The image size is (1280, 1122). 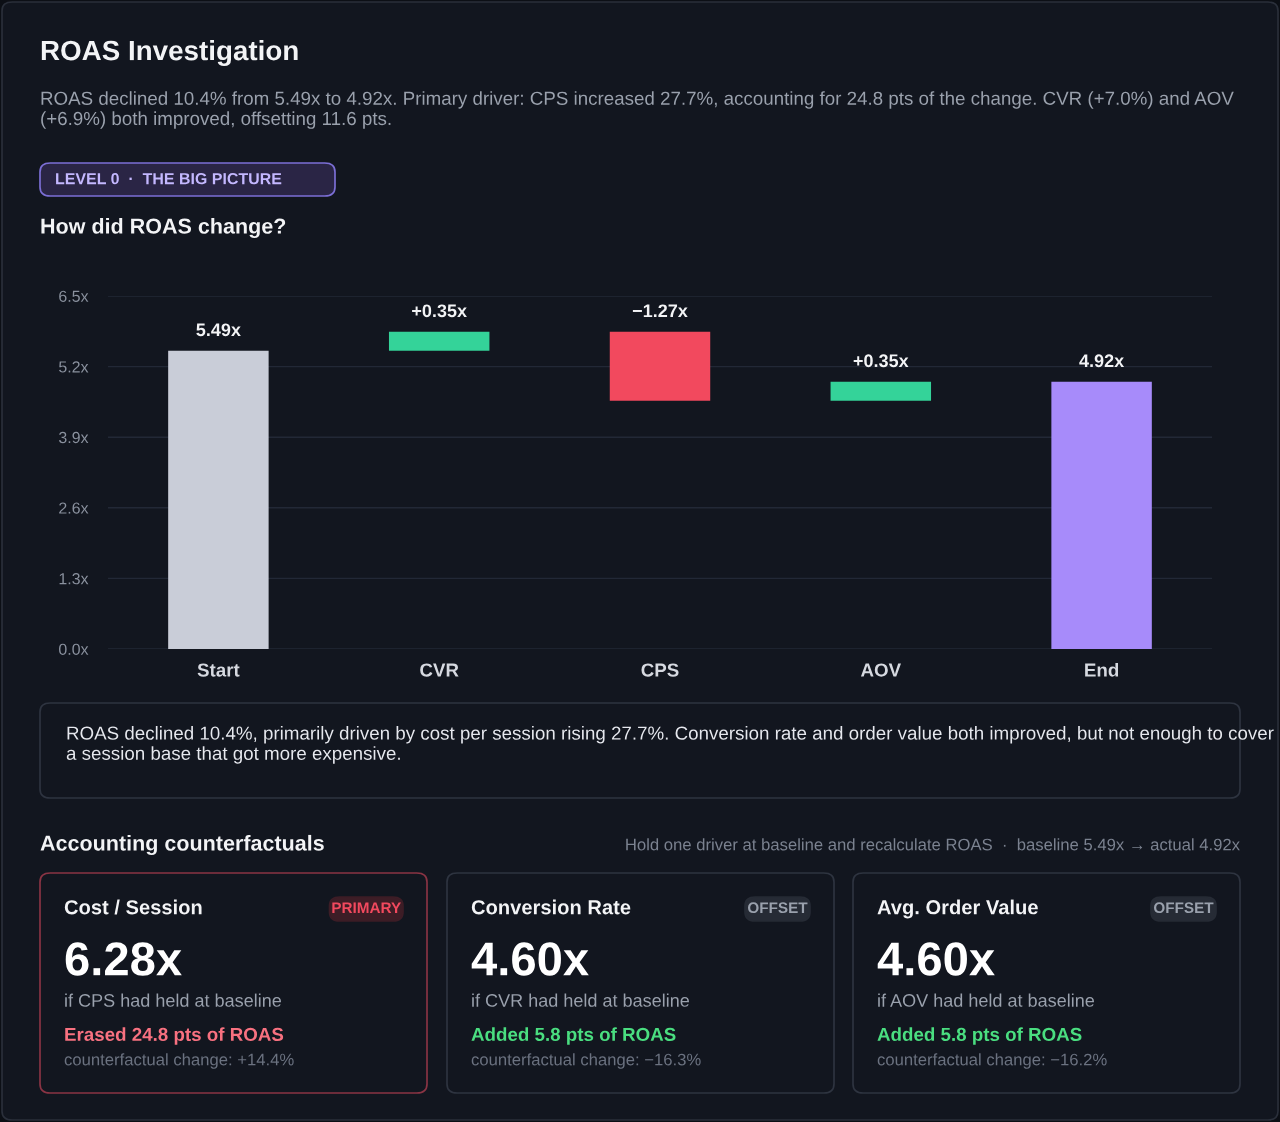 What do you see at coordinates (163, 228) in the screenshot?
I see `text: How did ROAS change?` at bounding box center [163, 228].